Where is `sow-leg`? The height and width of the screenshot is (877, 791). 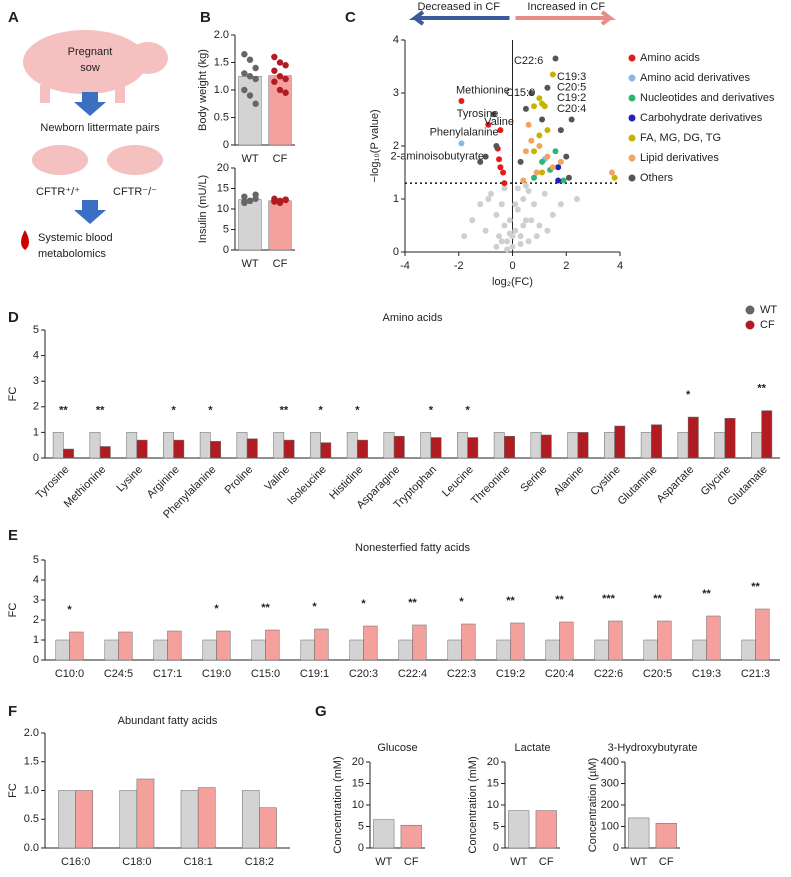
sow-leg is located at coordinates (45, 94).